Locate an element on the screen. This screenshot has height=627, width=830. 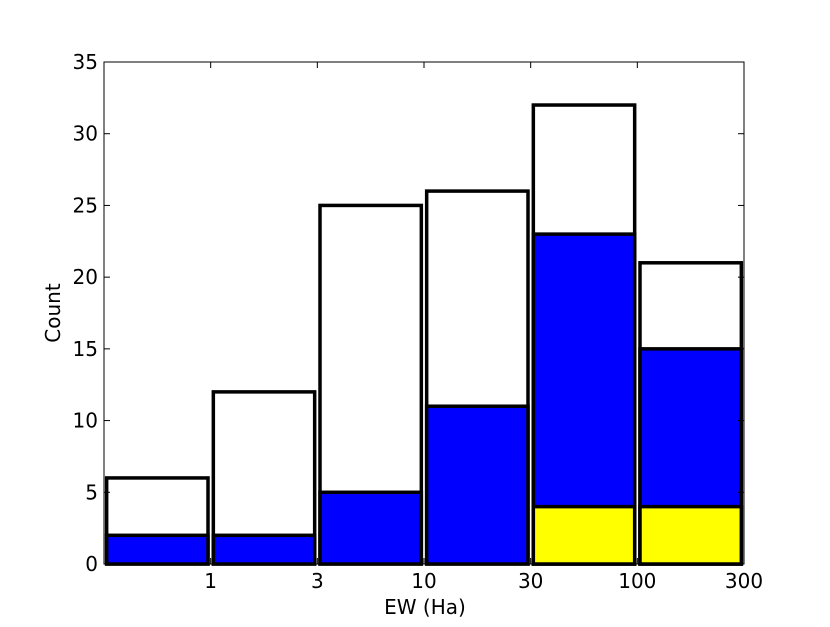
y-tick-label: 15 is located at coordinates (85, 349).